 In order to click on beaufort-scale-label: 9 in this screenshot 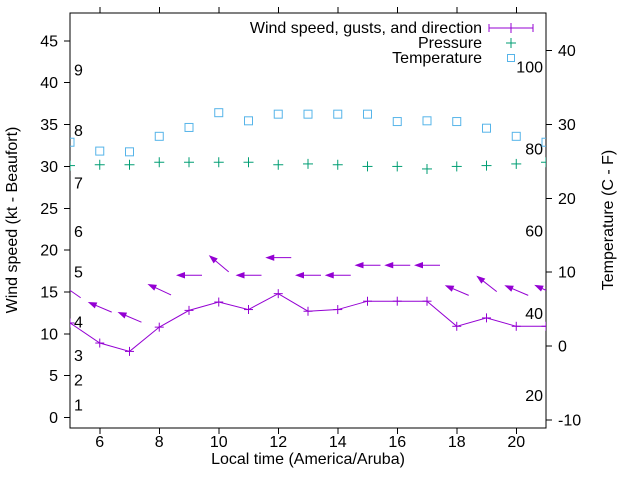, I will do `click(78, 71)`.